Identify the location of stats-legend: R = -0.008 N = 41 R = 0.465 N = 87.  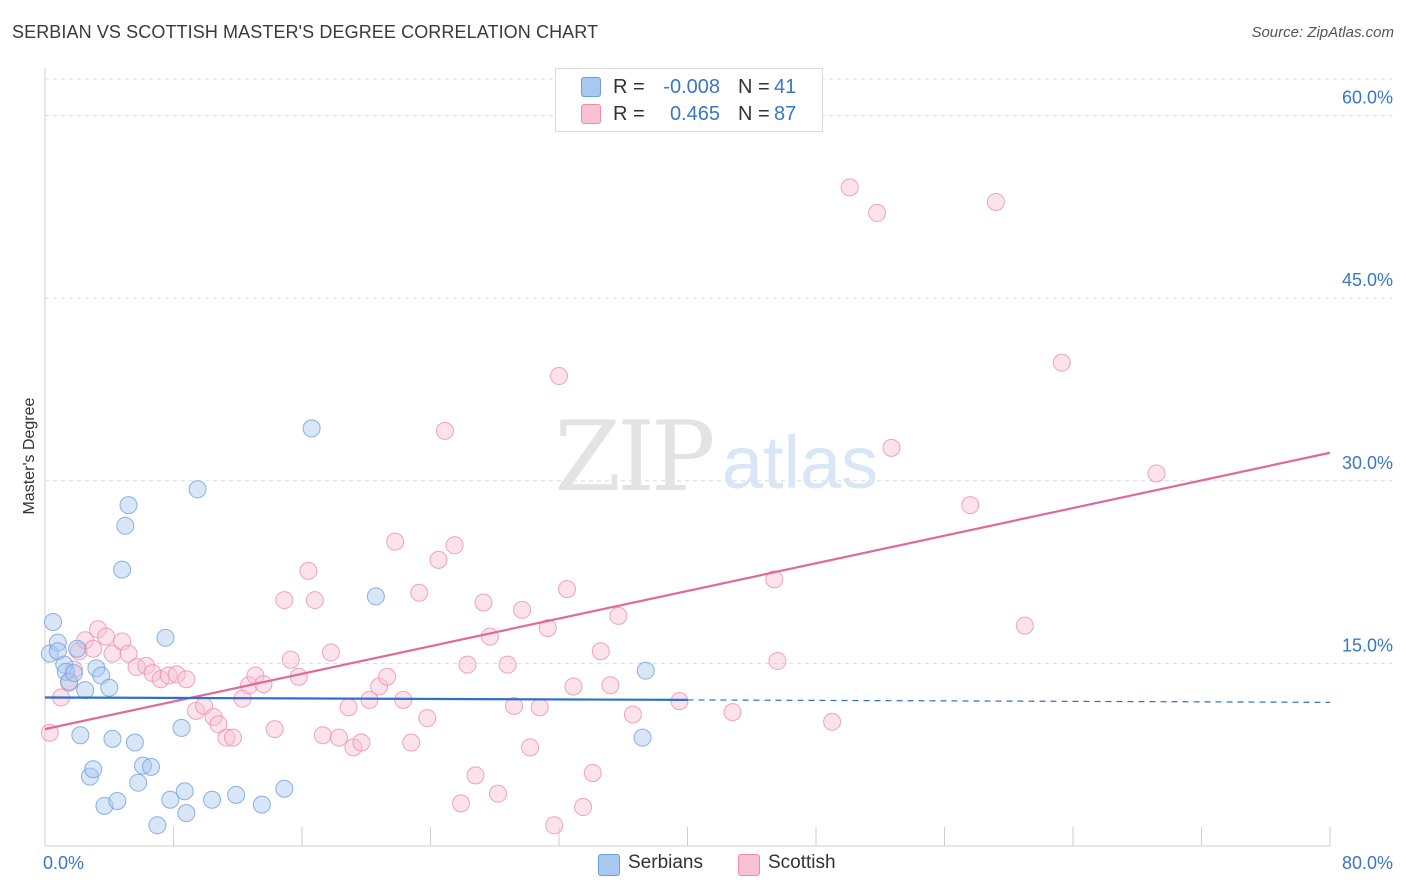
(689, 100).